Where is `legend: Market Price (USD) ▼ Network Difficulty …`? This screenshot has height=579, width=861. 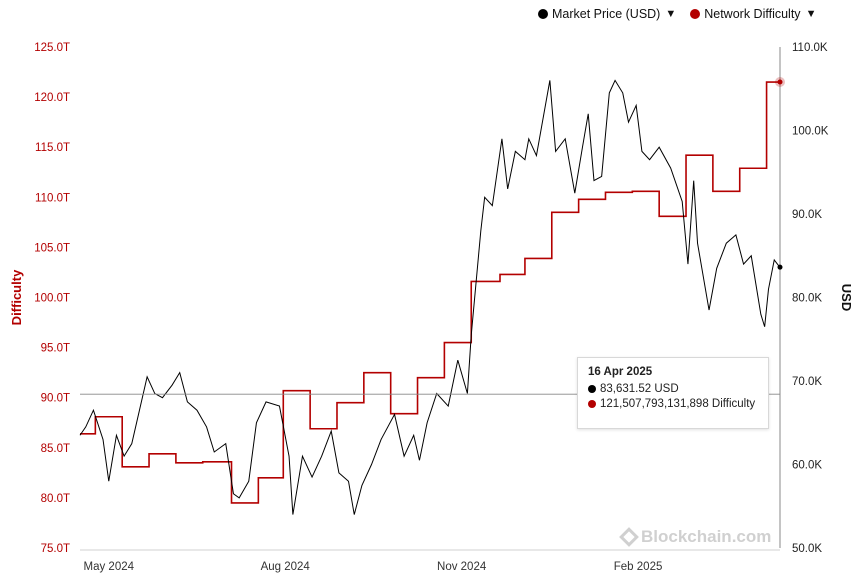 legend: Market Price (USD) ▼ Network Difficulty … is located at coordinates (677, 14).